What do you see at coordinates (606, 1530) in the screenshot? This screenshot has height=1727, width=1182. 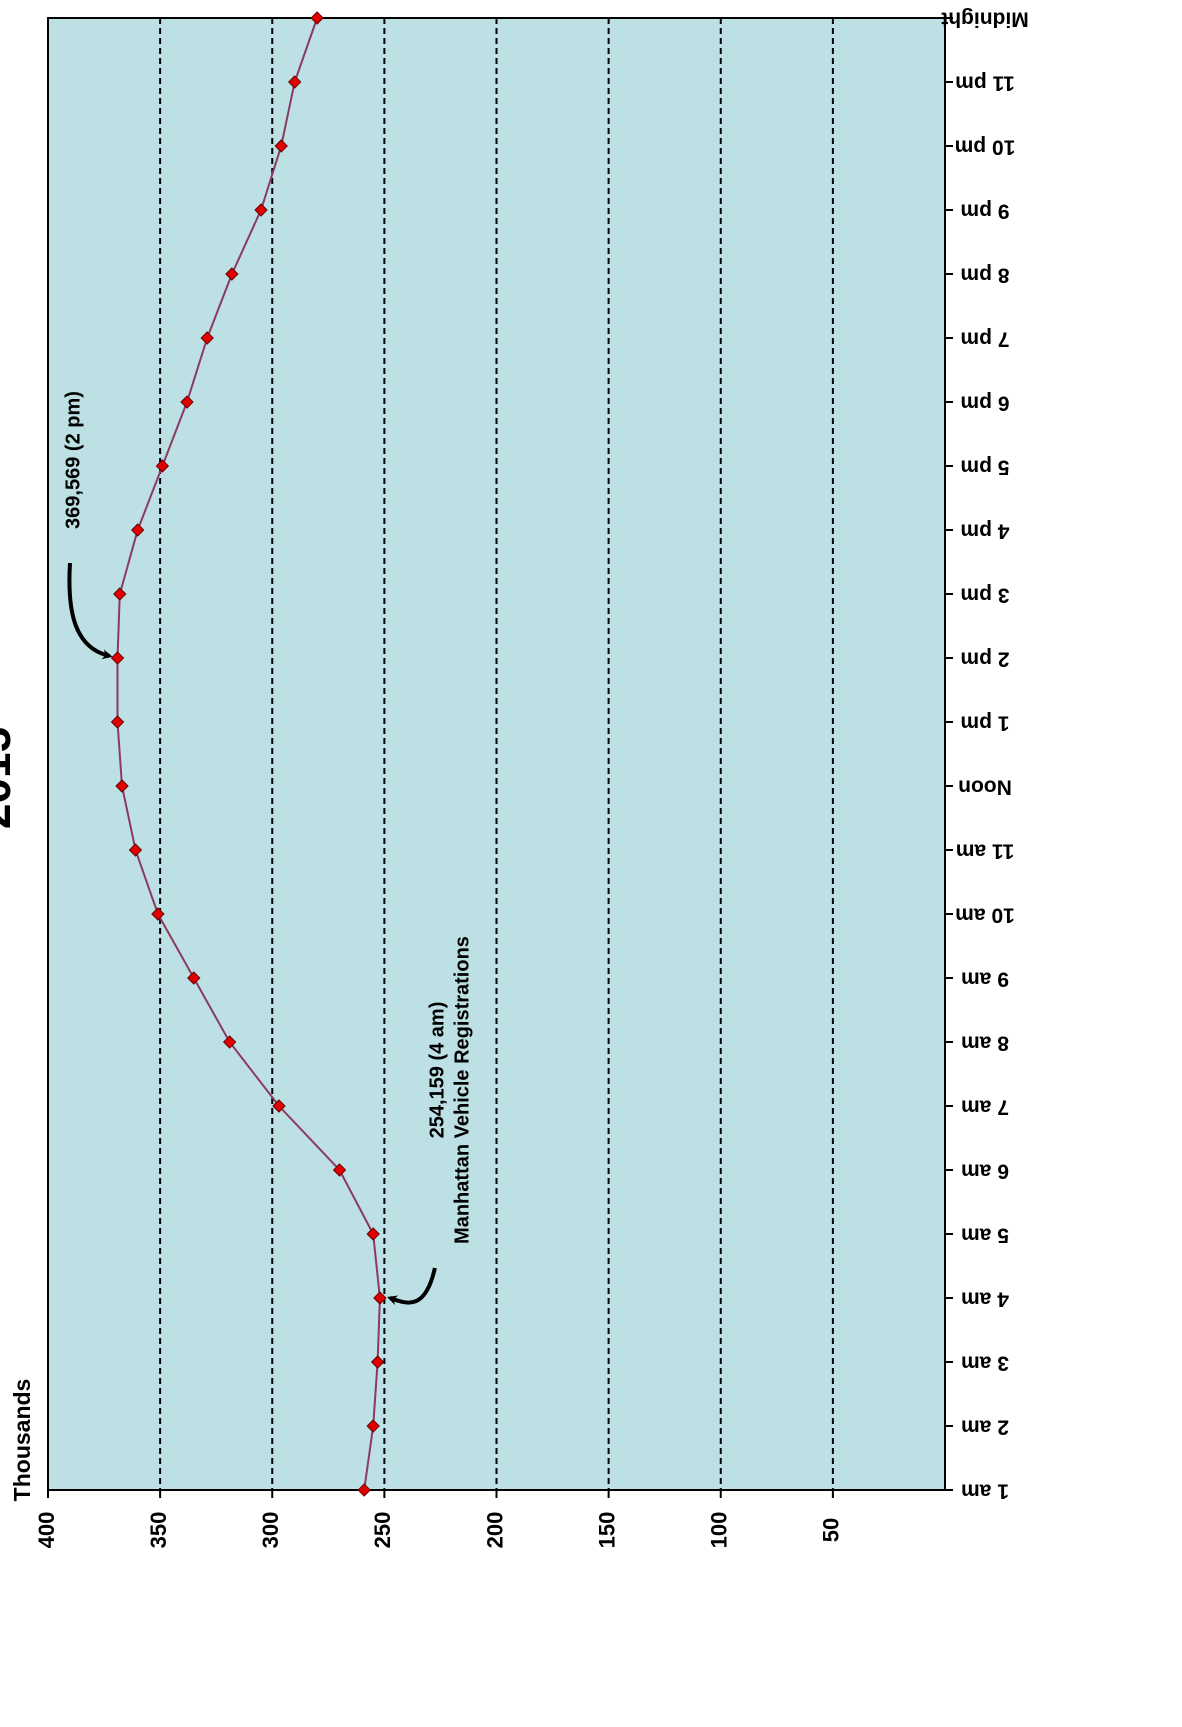 I see `value-tick-label-150: 150` at bounding box center [606, 1530].